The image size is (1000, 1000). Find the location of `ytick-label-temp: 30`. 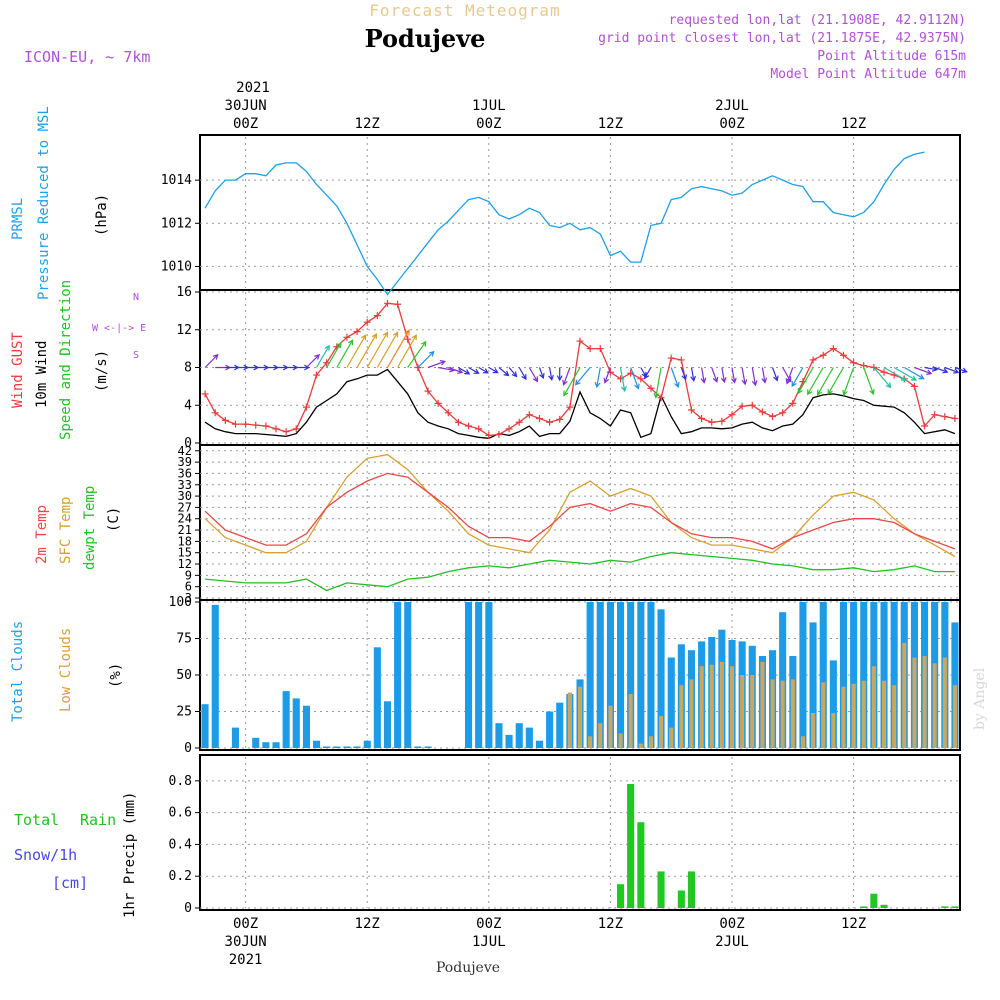

ytick-label-temp: 30 is located at coordinates (185, 496).